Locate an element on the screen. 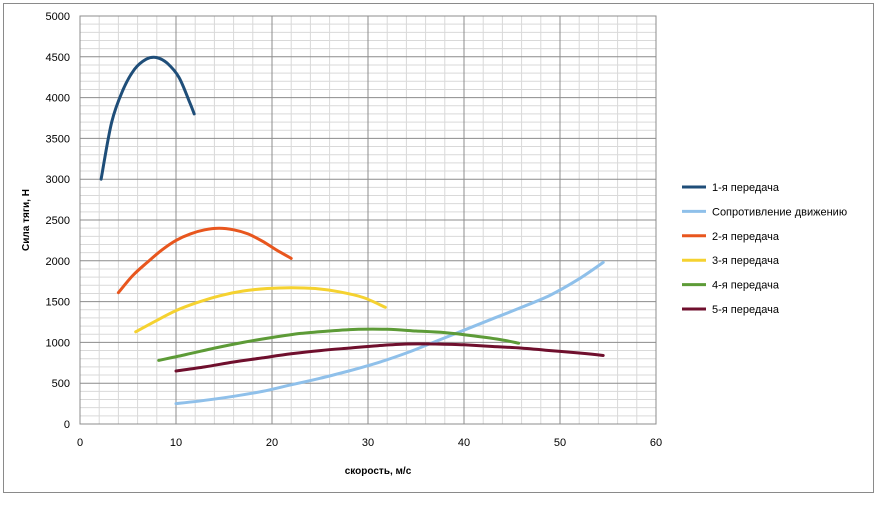 Image resolution: width=879 pixels, height=521 pixels. x-tick-label: 50 is located at coordinates (560, 443).